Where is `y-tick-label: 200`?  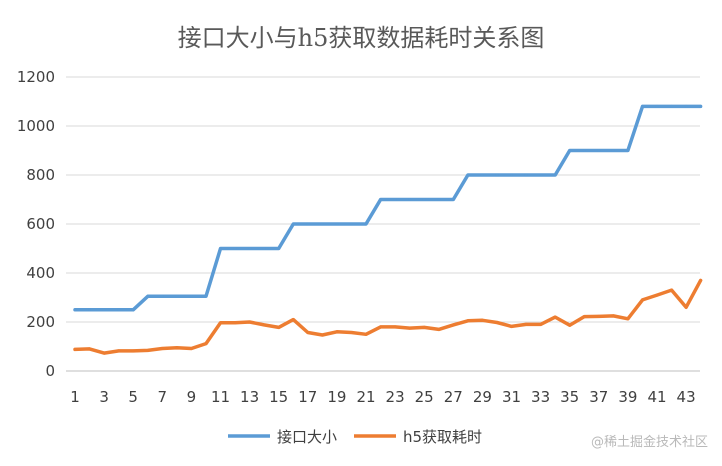
y-tick-label: 200 is located at coordinates (40, 322).